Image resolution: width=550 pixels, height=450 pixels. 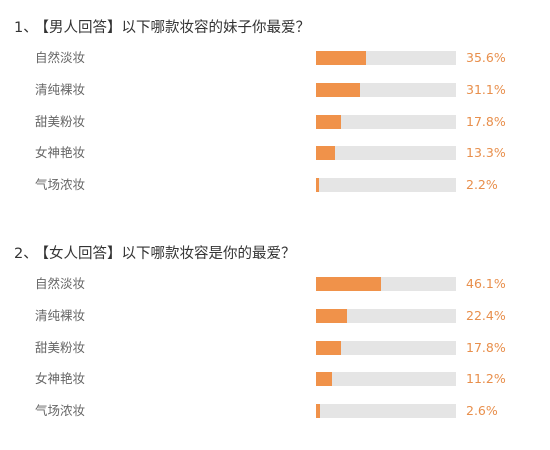 I want to click on bar-row: 女神艳妆 11.2%, so click(x=275, y=379).